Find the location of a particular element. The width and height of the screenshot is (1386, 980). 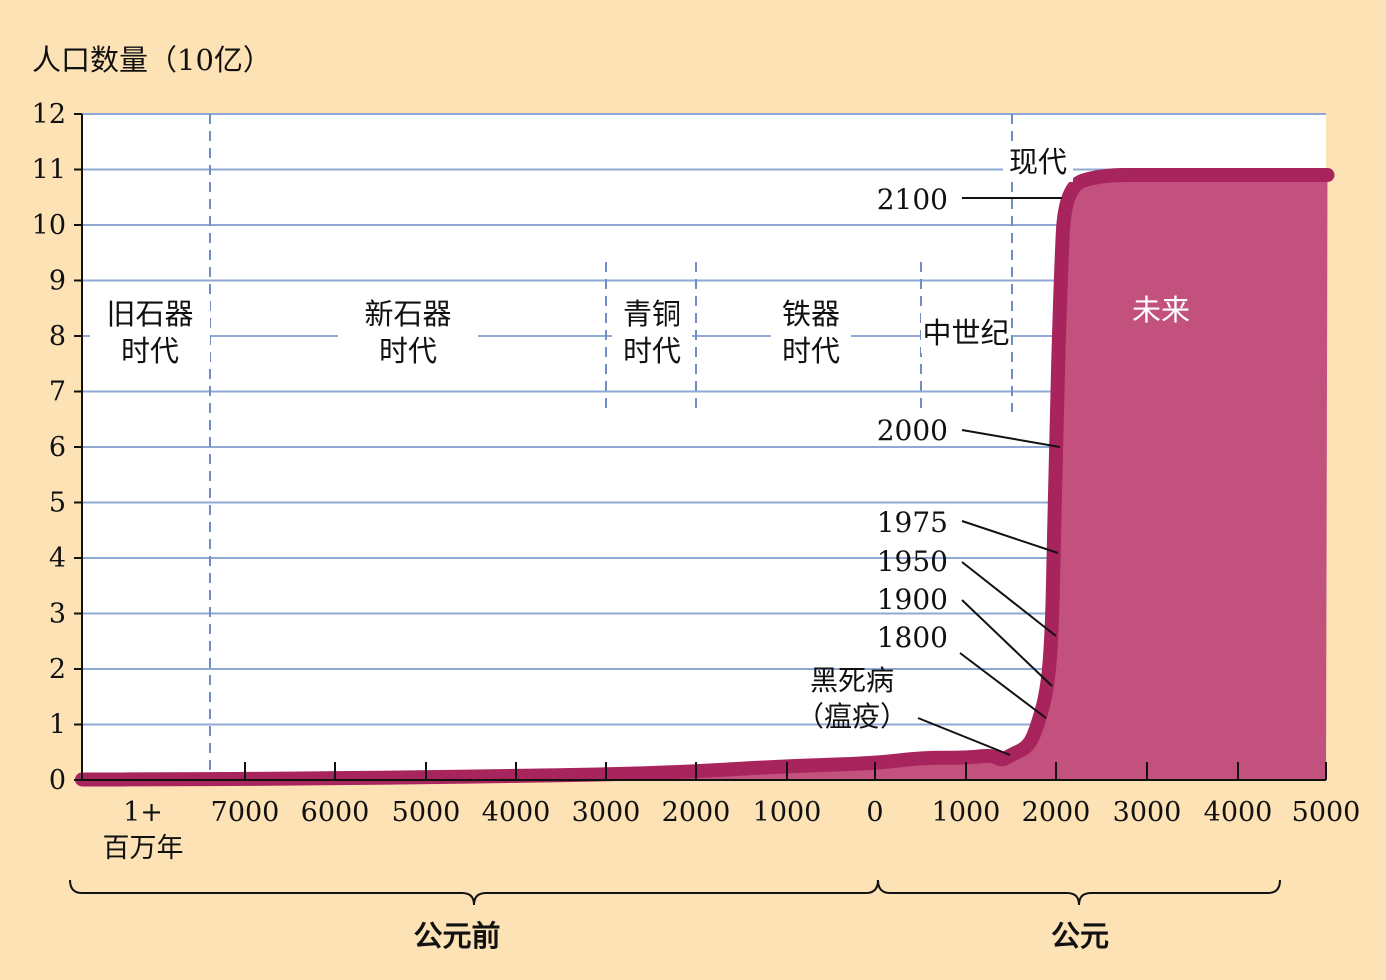

era-label-future: 未来 is located at coordinates (1161, 310).